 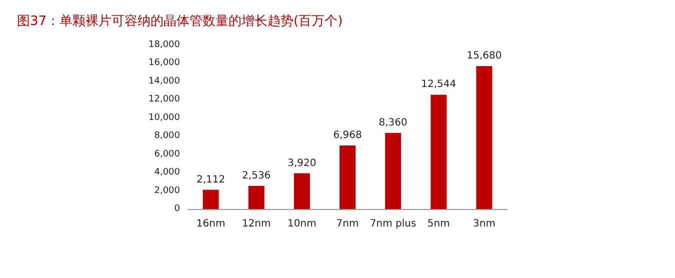 I want to click on y-tick-label: 12,000, so click(x=164, y=99).